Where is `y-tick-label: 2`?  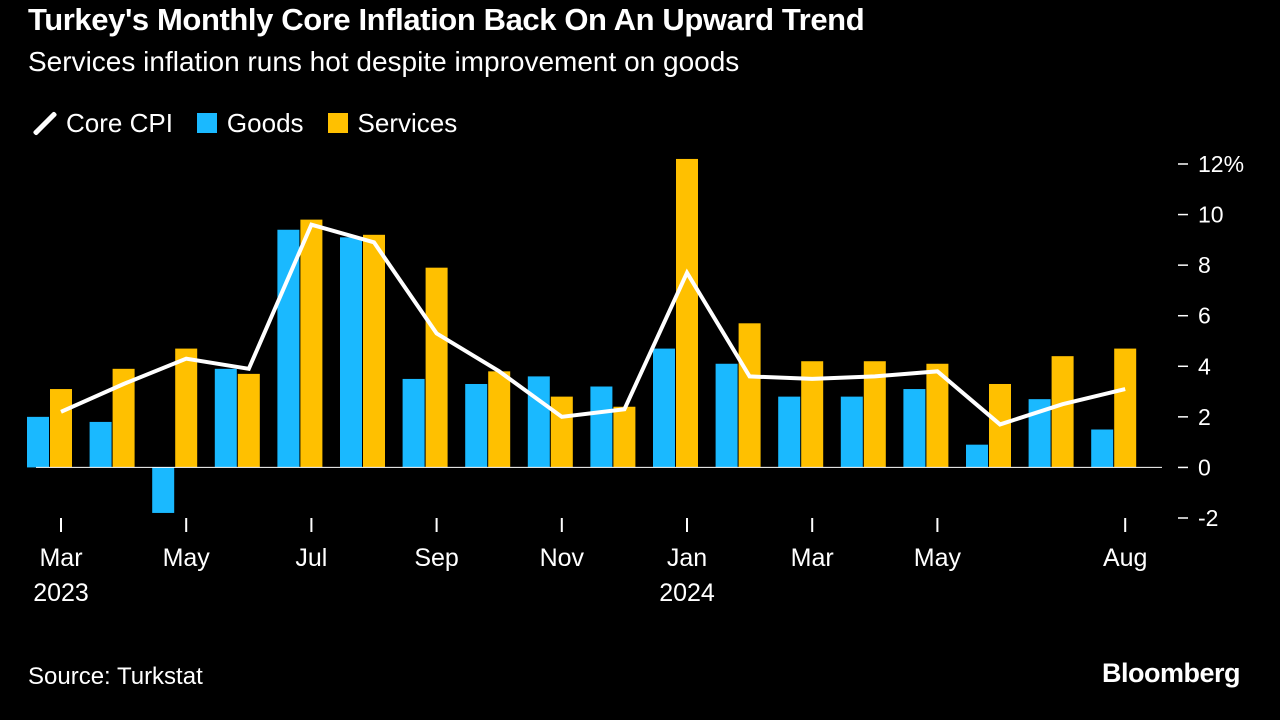
y-tick-label: 2 is located at coordinates (1204, 417).